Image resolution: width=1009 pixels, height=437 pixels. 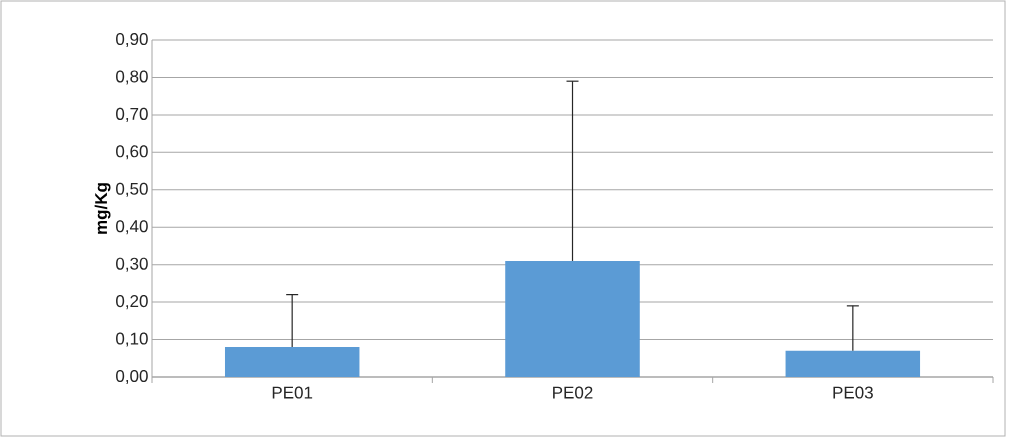 I want to click on y-tick-label: 0,10, so click(x=132, y=339).